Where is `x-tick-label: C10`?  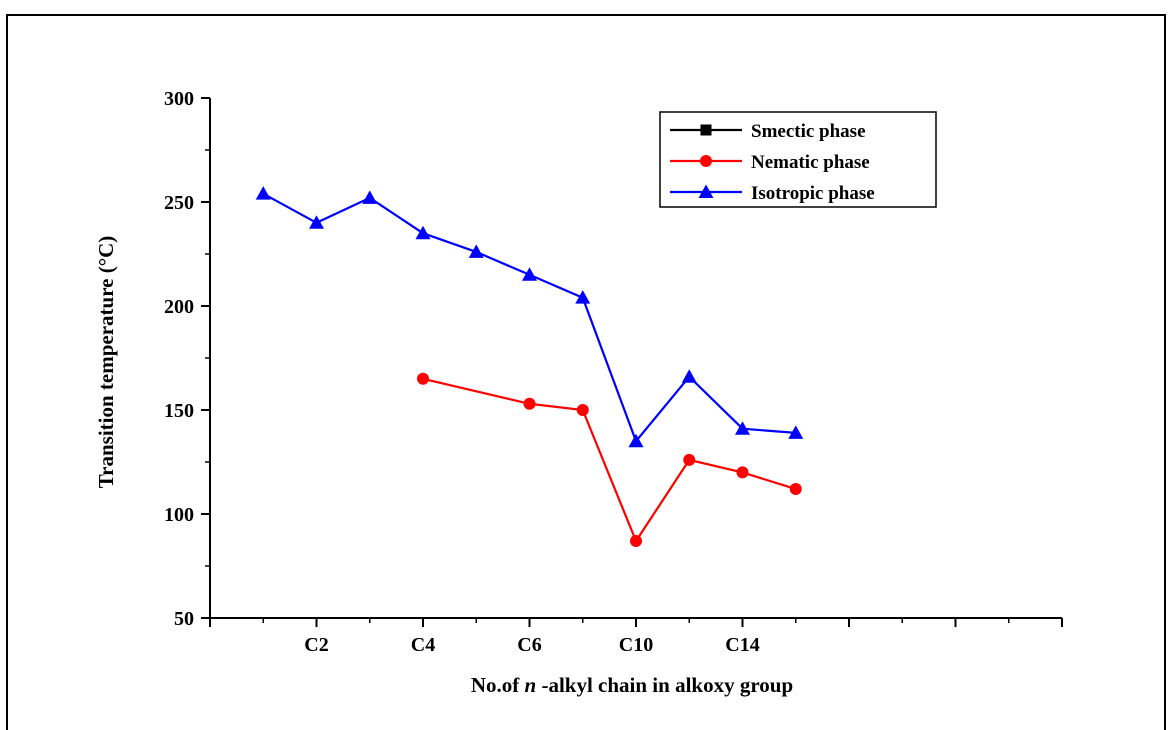
x-tick-label: C10 is located at coordinates (636, 645).